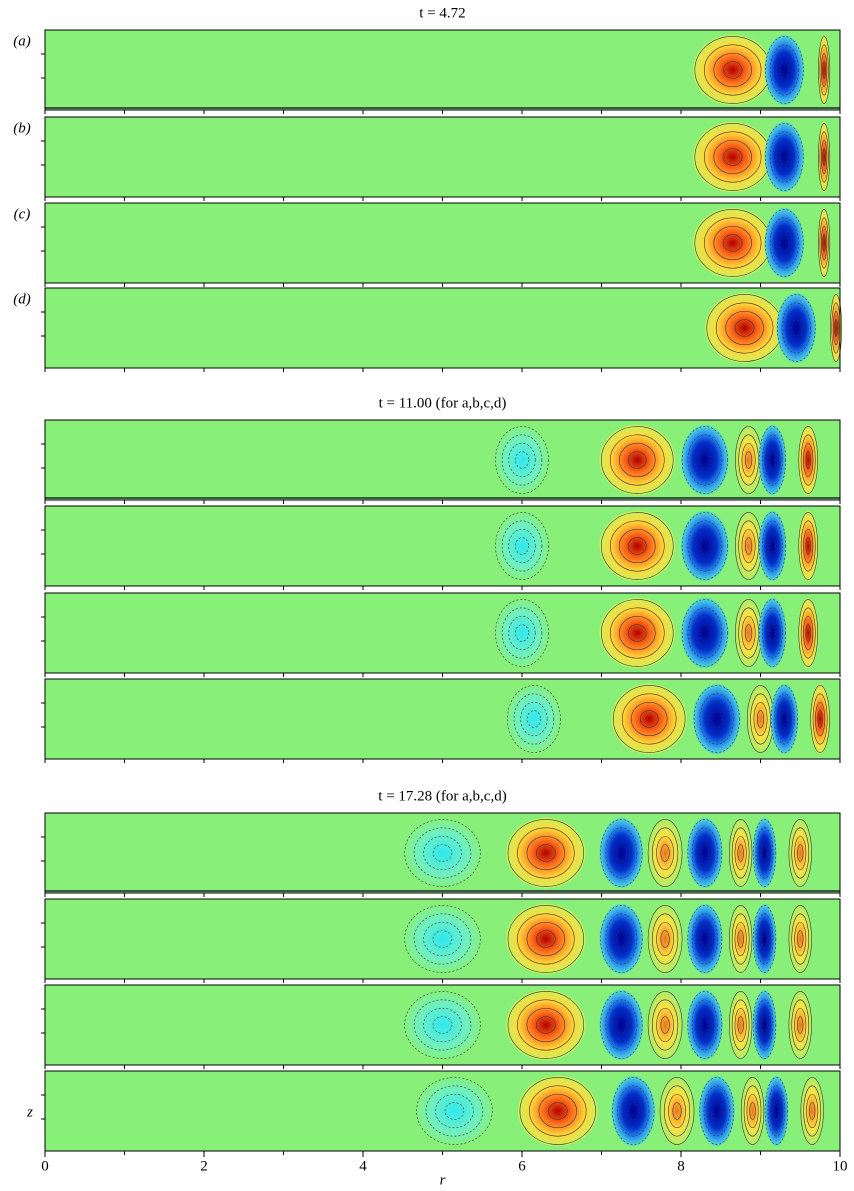 The width and height of the screenshot is (854, 1191). Describe the element at coordinates (443, 403) in the screenshot. I see `panel-group-title: t = 11.00 (for a,b,c,d)` at that location.